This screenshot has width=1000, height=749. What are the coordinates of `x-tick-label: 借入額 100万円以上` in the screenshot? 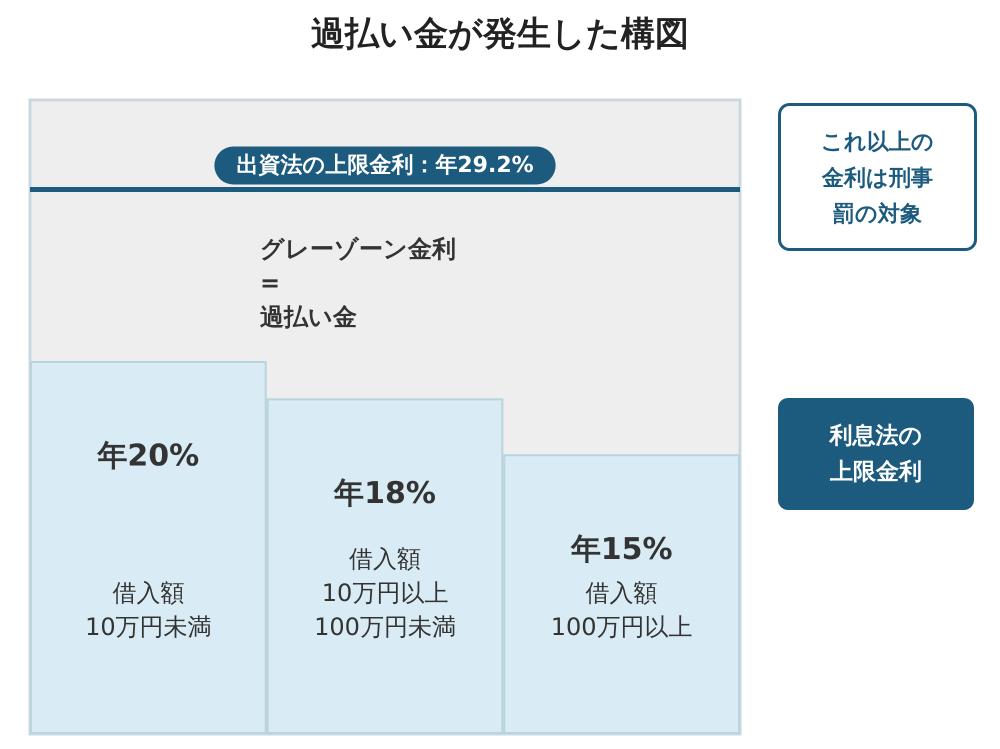 It's located at (621, 610).